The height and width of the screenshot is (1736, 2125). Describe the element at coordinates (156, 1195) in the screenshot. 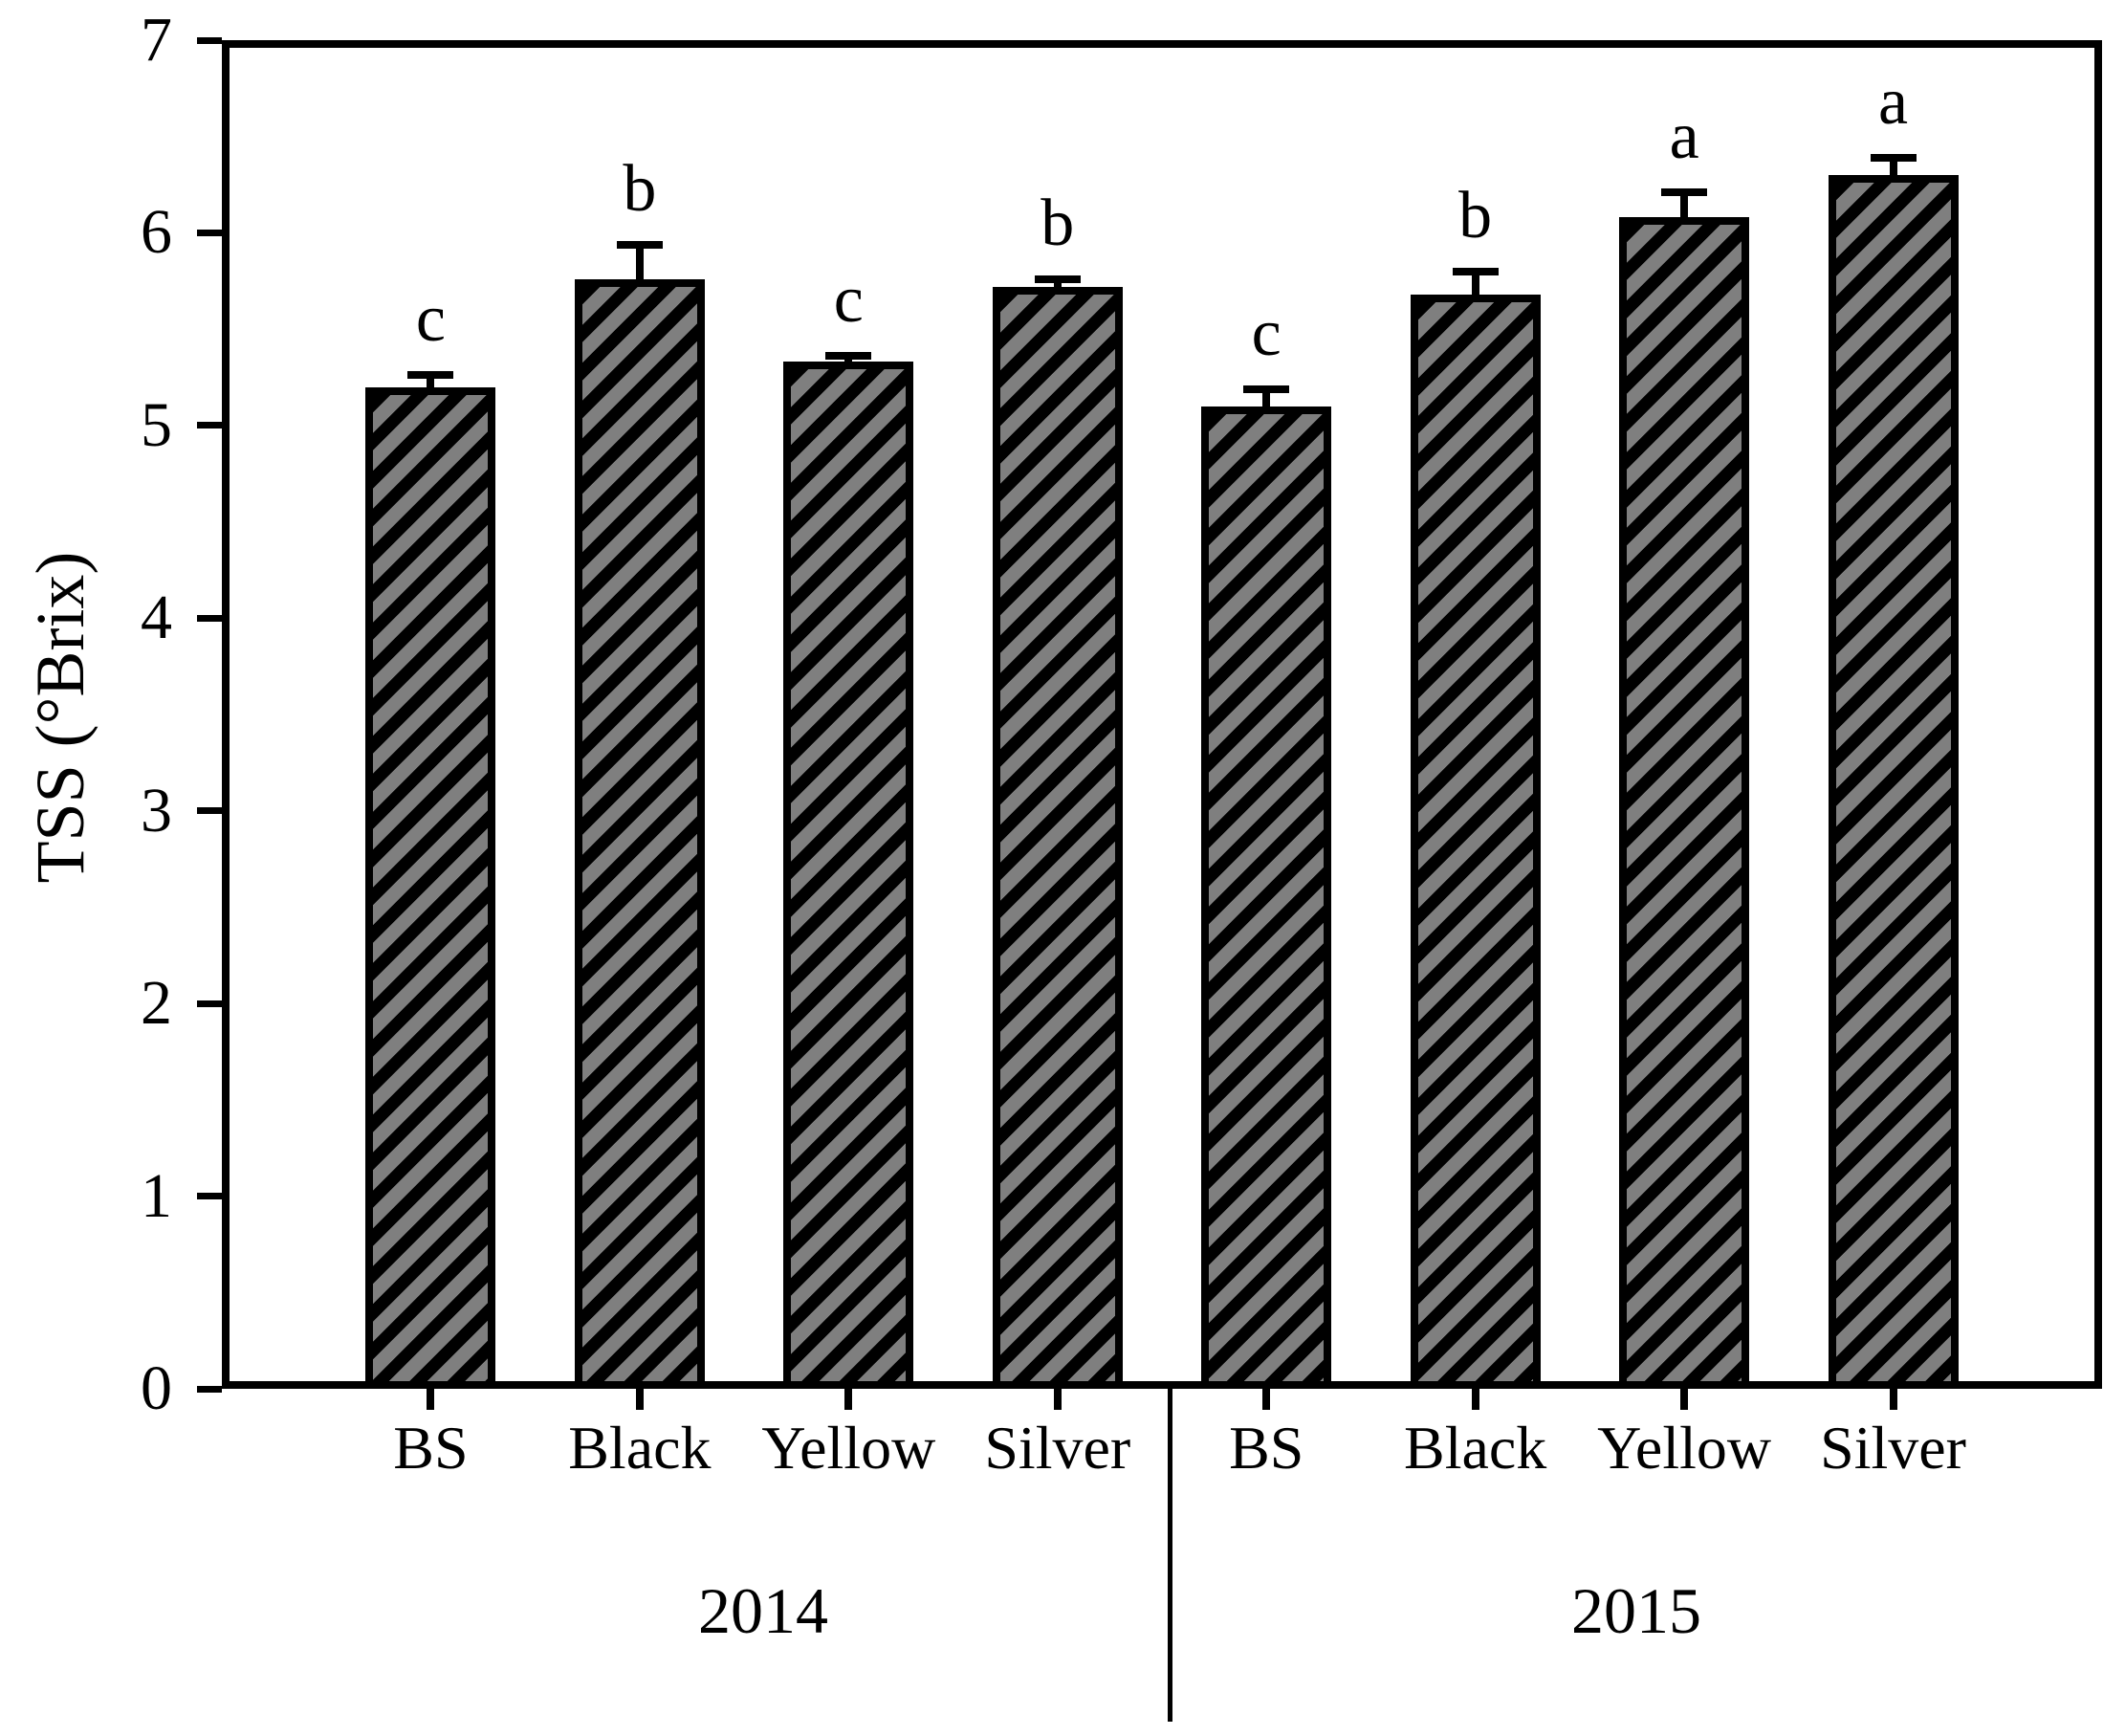

I see `y-axis-tick-label: 1` at that location.